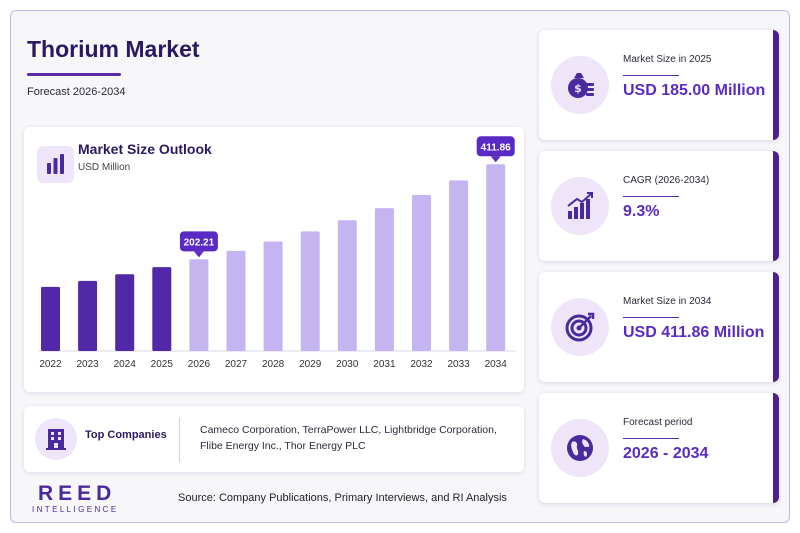 The image size is (800, 533). I want to click on money-bag-icon: $, so click(580, 85).